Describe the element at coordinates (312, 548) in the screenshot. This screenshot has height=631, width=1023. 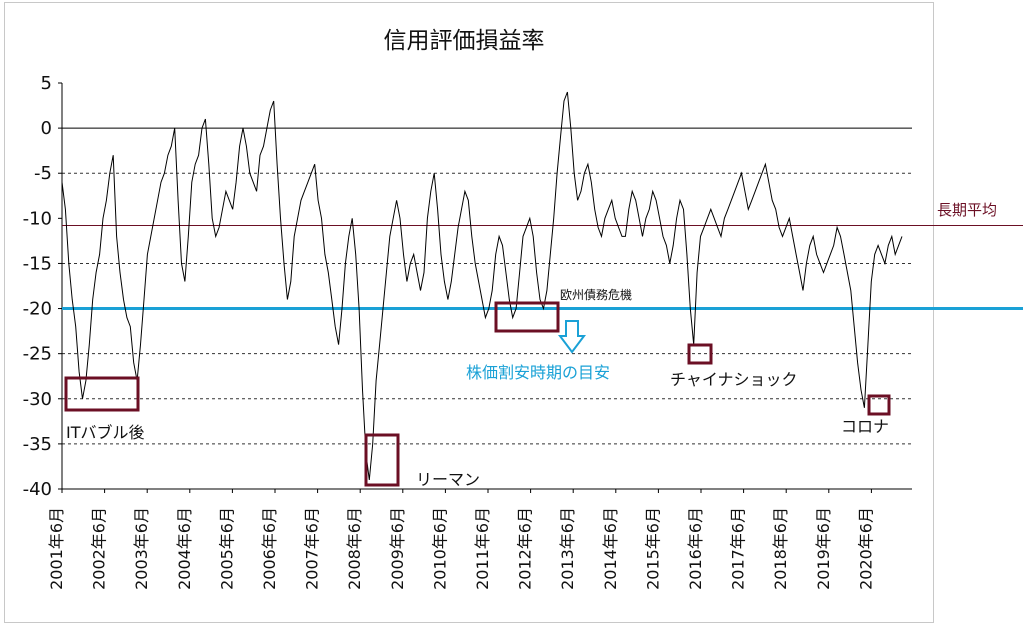
I see `x-tick-label: 2007年6月` at that location.